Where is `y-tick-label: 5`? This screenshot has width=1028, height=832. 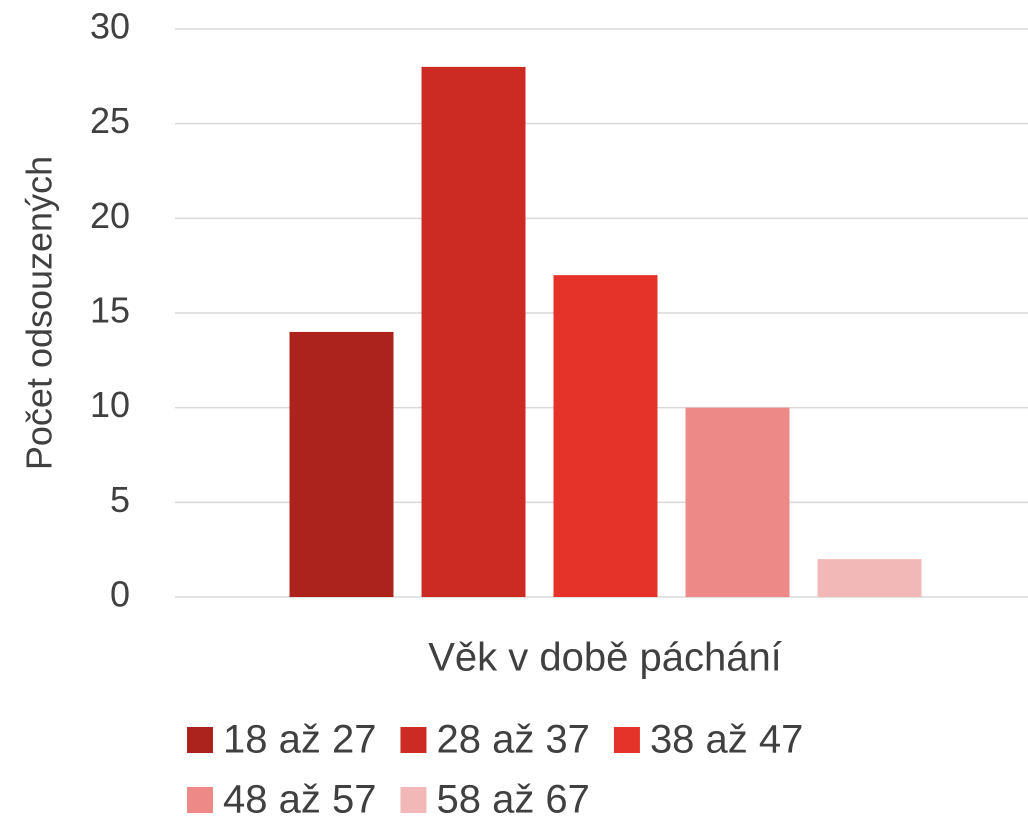 y-tick-label: 5 is located at coordinates (120, 499).